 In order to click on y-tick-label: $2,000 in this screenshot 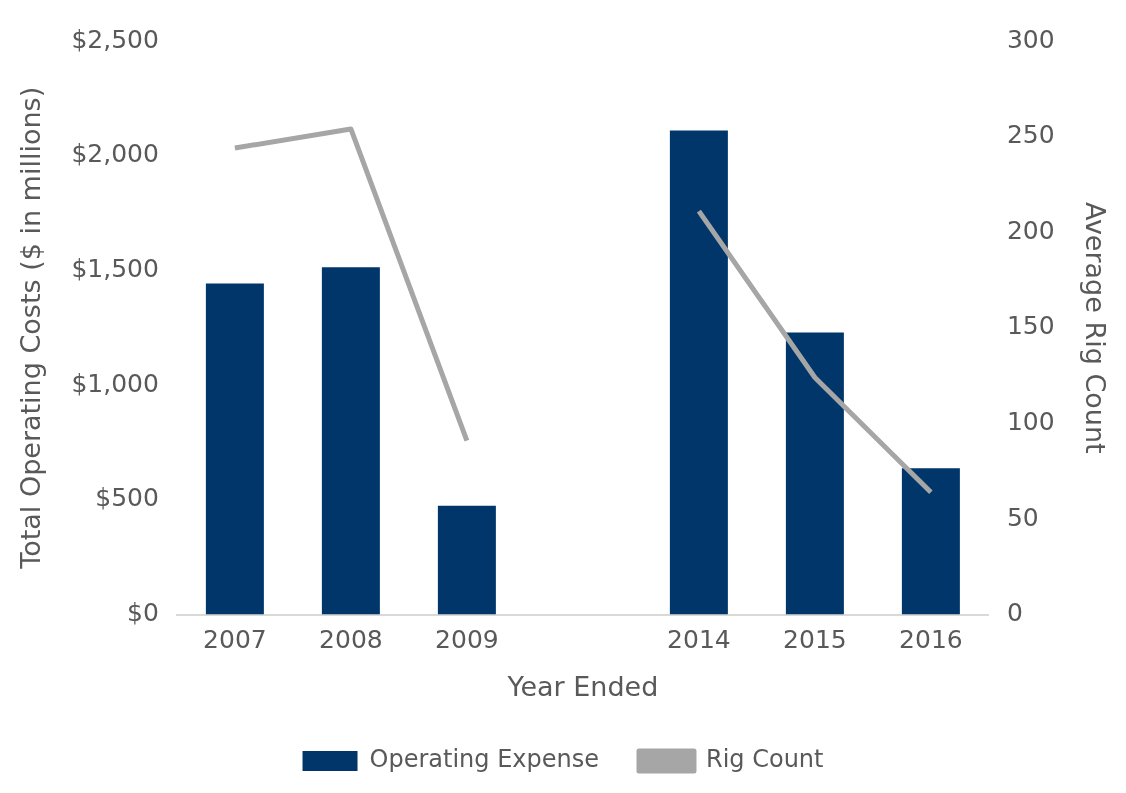, I will do `click(115, 154)`.